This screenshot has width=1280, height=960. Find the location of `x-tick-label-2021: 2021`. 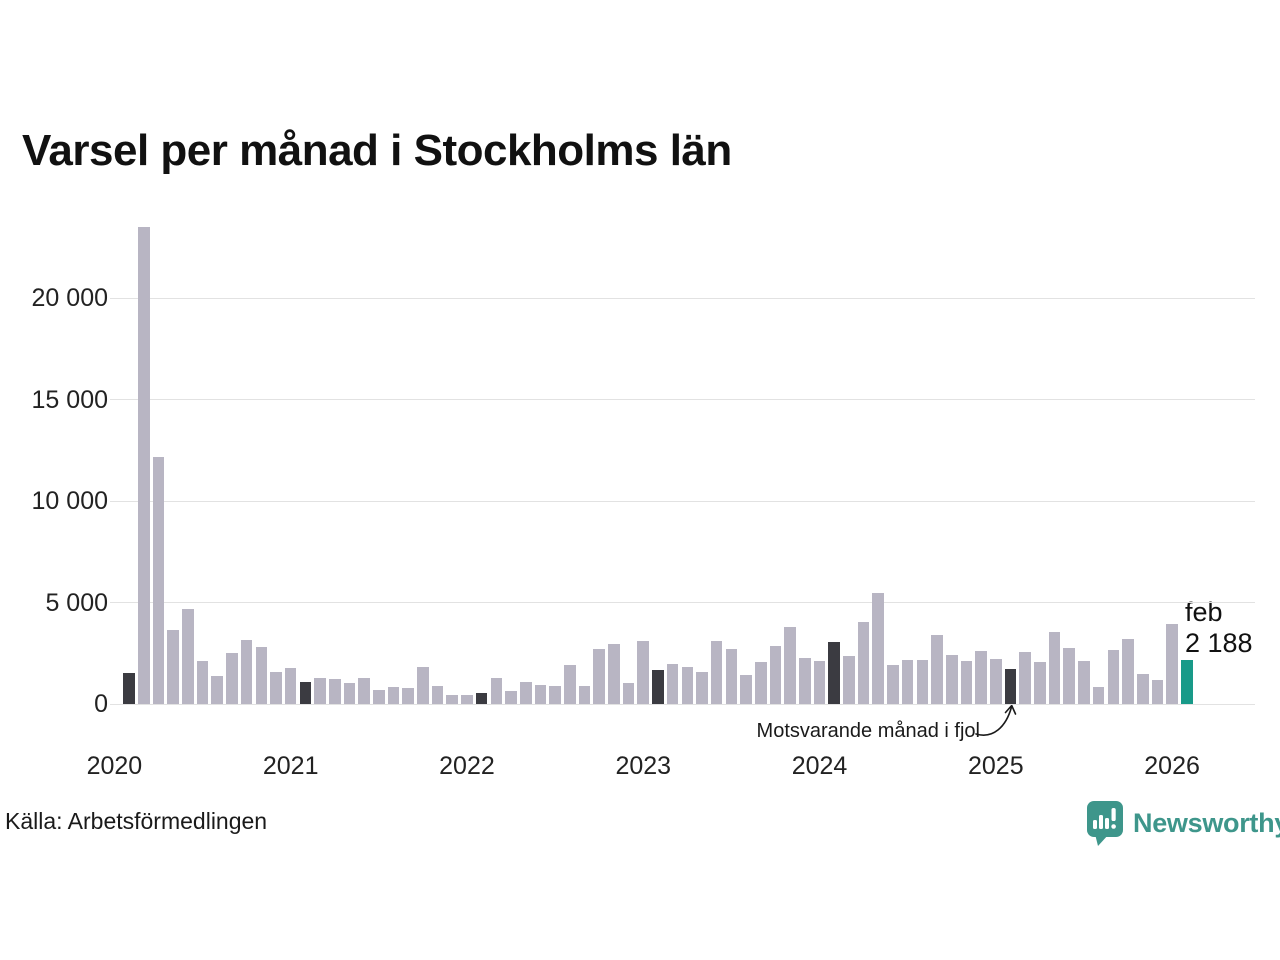

x-tick-label-2021: 2021 is located at coordinates (290, 766).